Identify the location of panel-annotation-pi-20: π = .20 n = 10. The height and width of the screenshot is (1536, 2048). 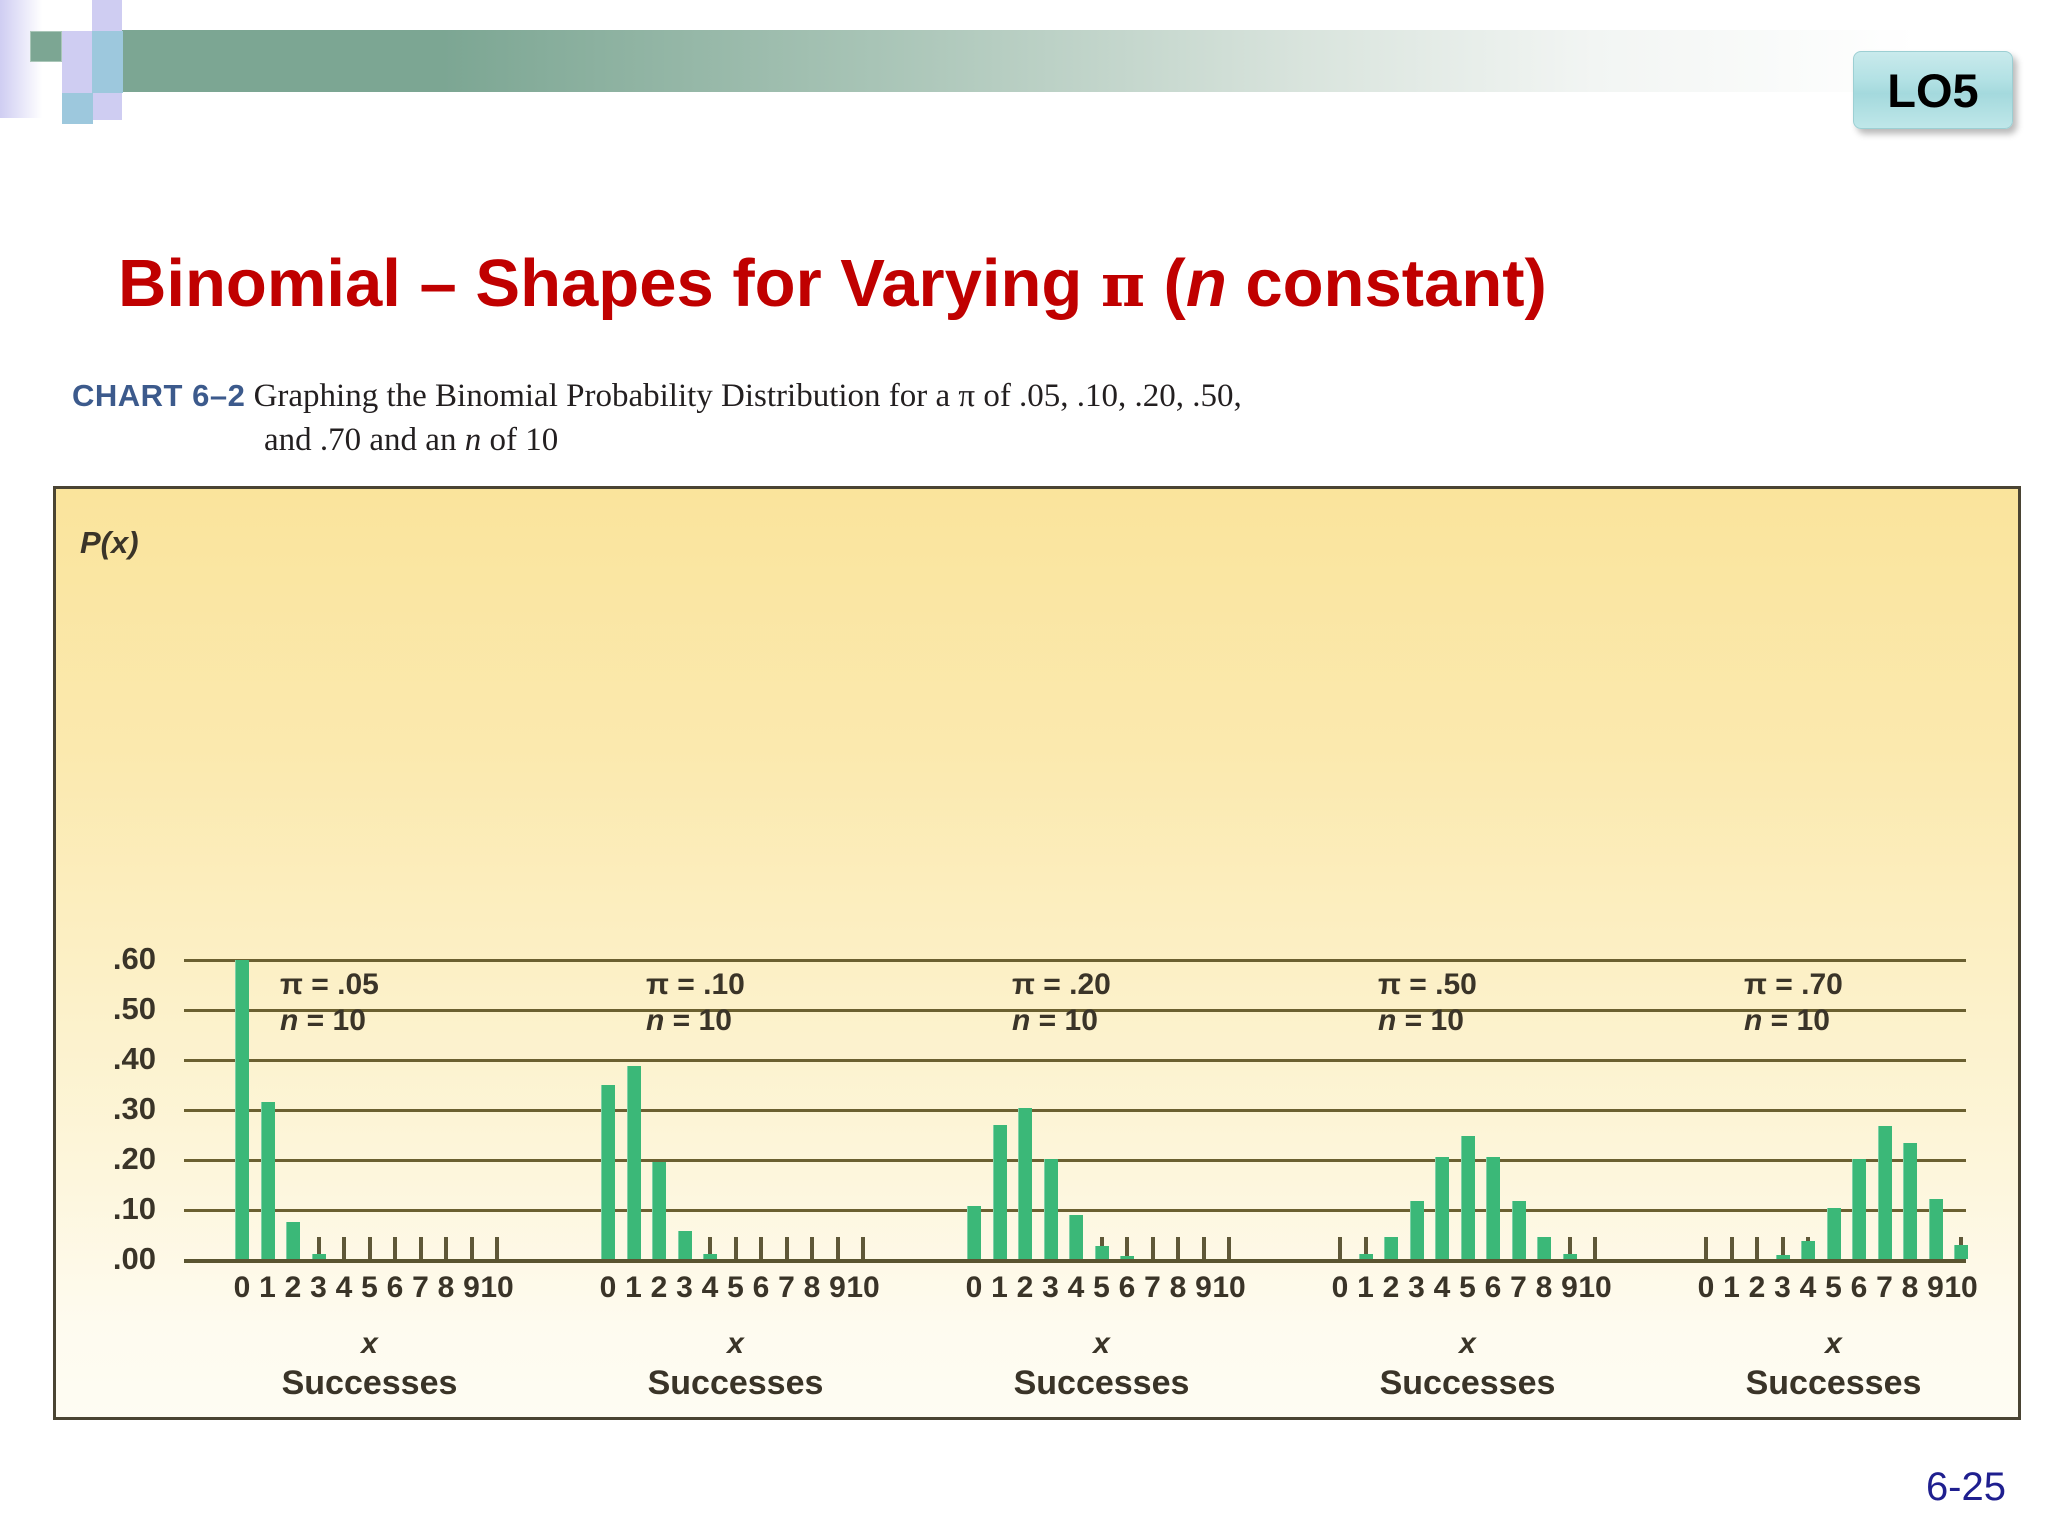
(1061, 1003).